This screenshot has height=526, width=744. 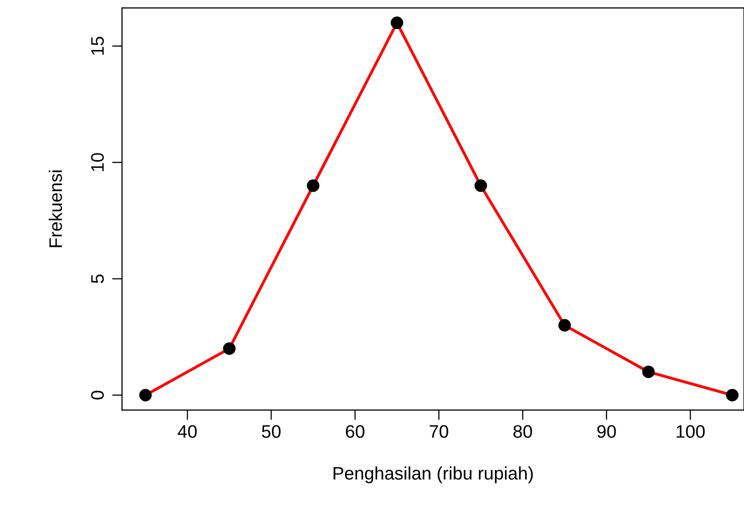 I want to click on x-tick-label: 60, so click(x=355, y=431).